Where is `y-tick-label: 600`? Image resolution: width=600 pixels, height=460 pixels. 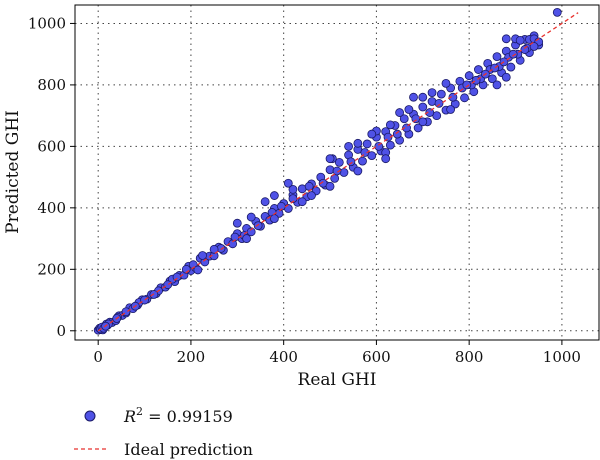
y-tick-label: 600 is located at coordinates (51, 146).